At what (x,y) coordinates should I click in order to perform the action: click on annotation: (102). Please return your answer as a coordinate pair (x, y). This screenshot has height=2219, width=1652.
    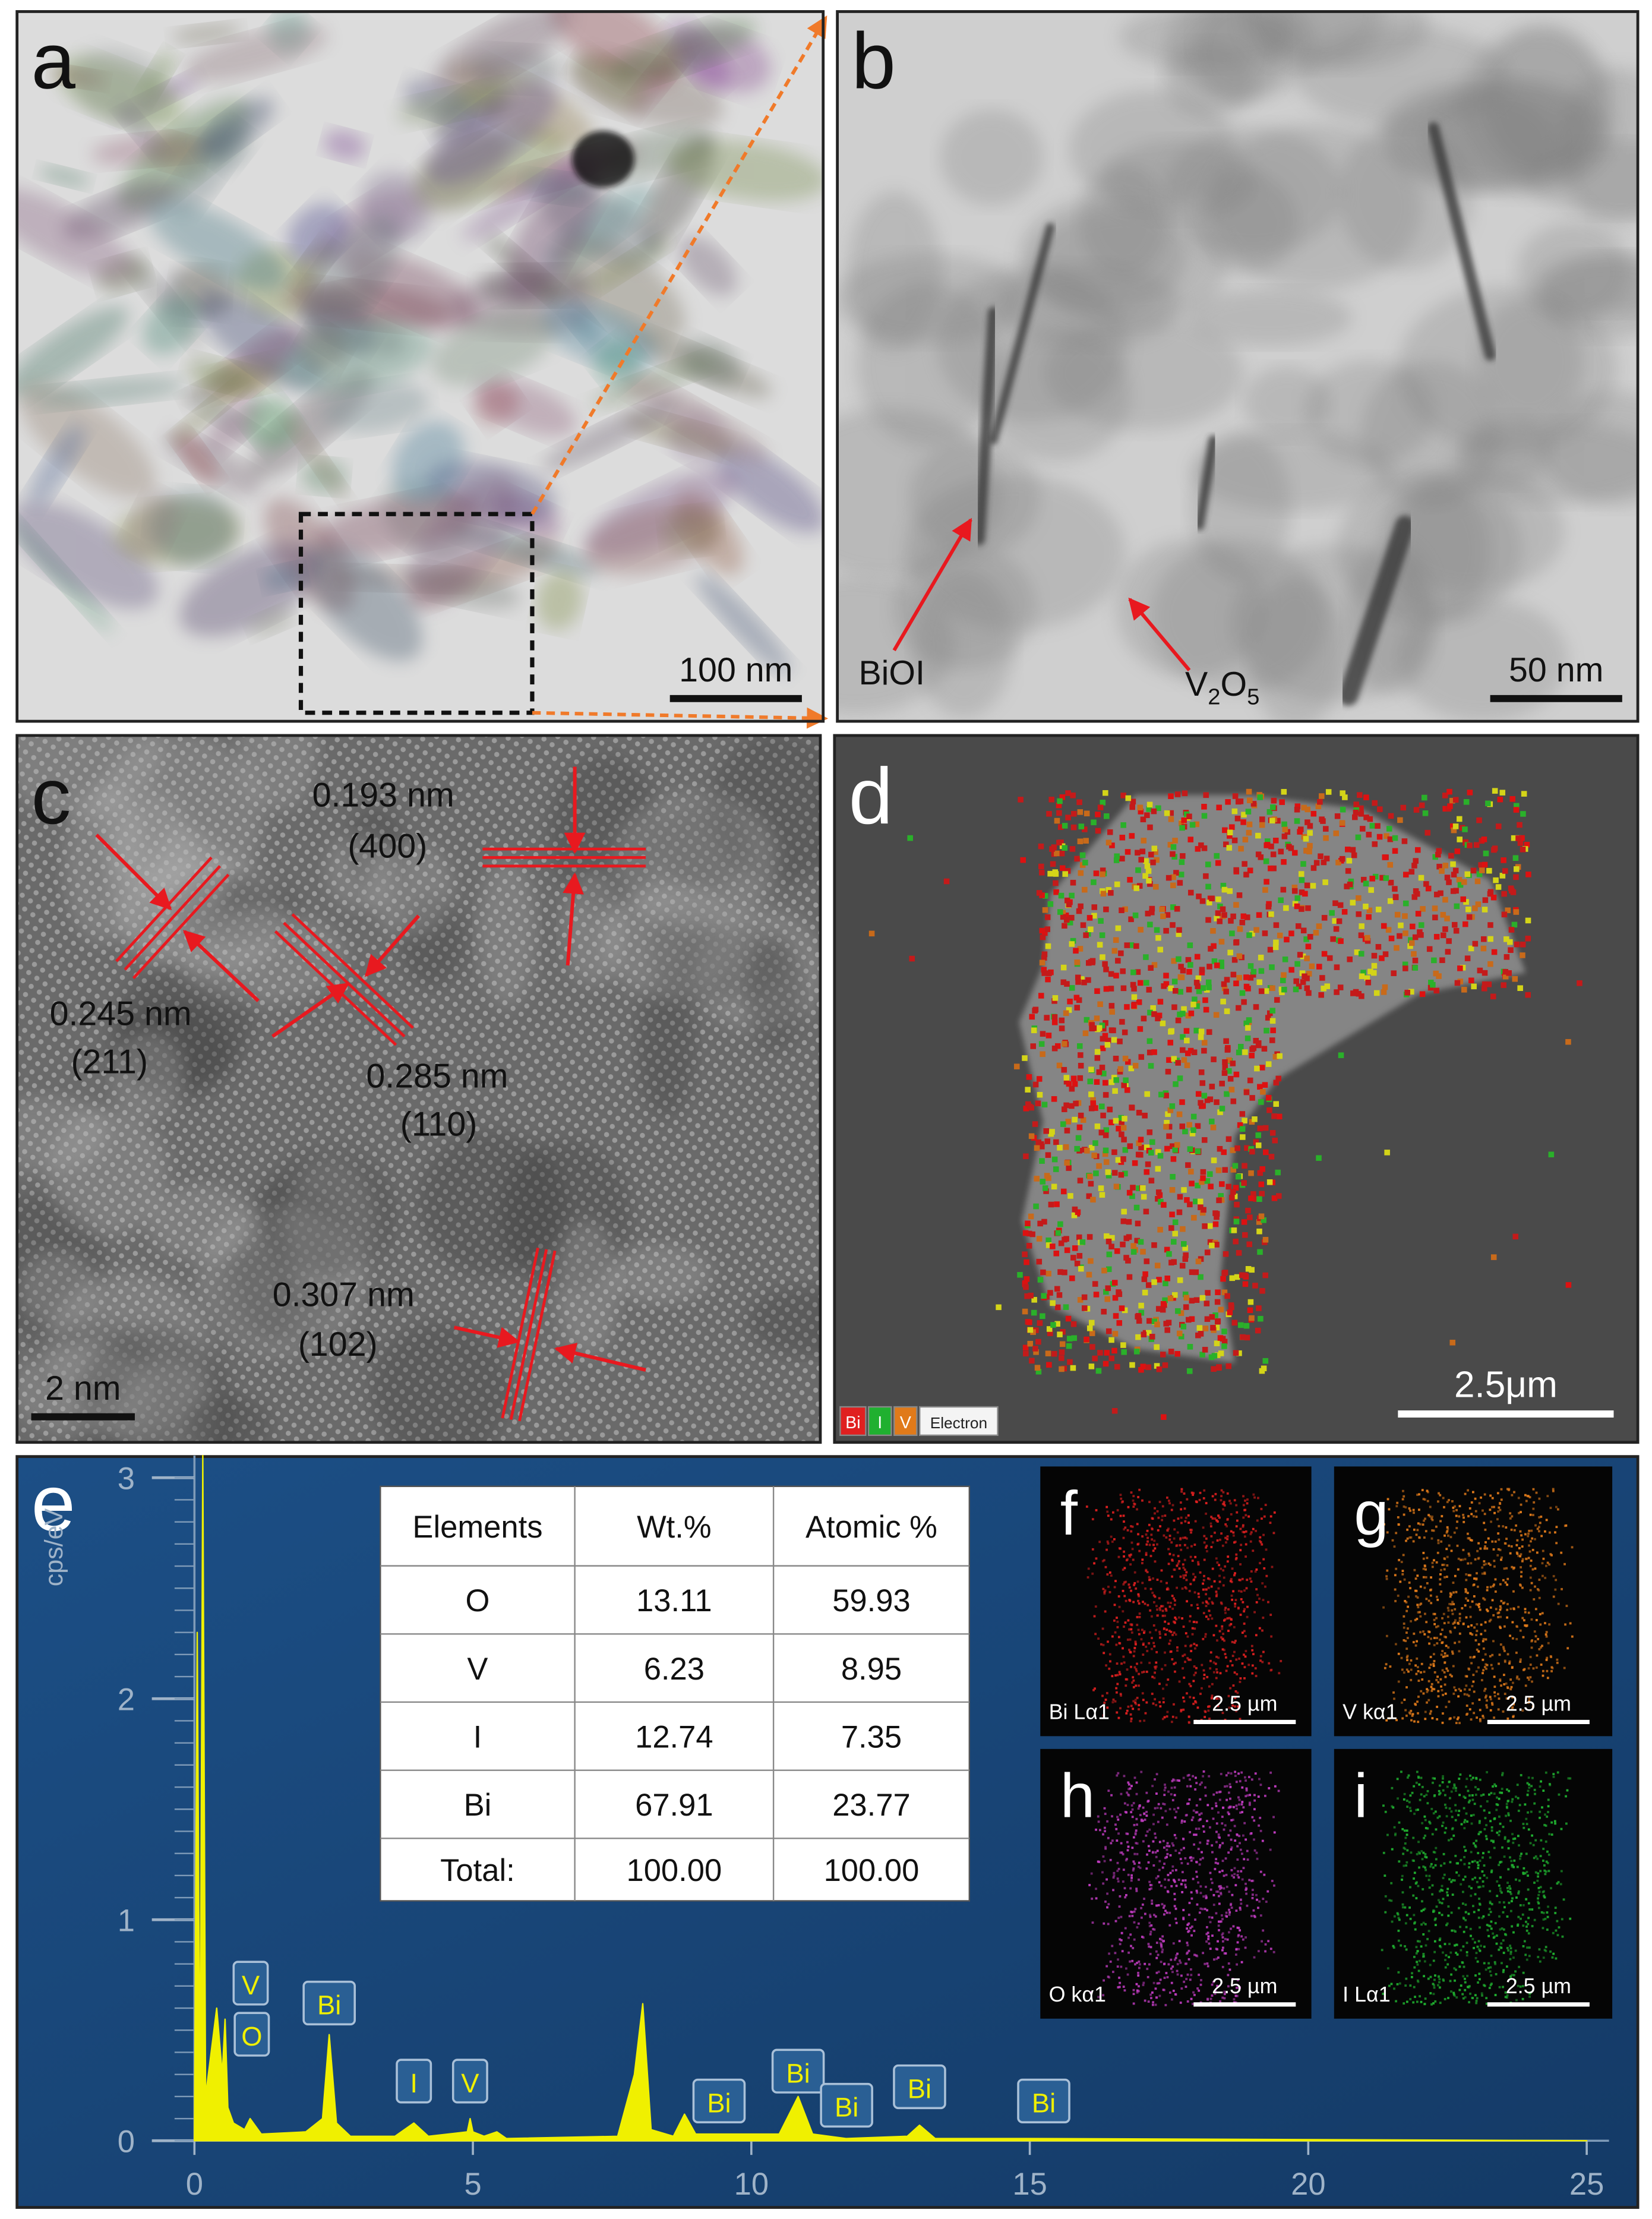
    Looking at the image, I should click on (338, 1344).